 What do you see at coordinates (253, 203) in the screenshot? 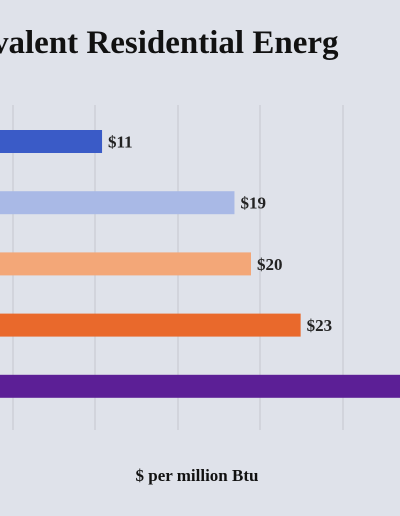
I see `bar-value-label: $19` at bounding box center [253, 203].